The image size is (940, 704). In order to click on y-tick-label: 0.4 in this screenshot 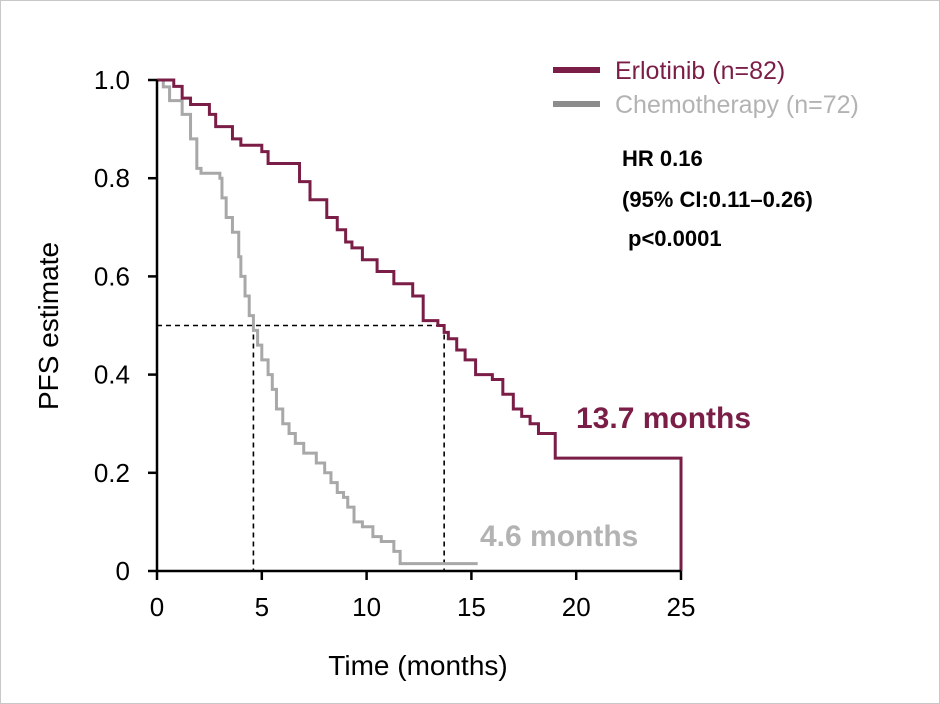, I will do `click(112, 375)`.